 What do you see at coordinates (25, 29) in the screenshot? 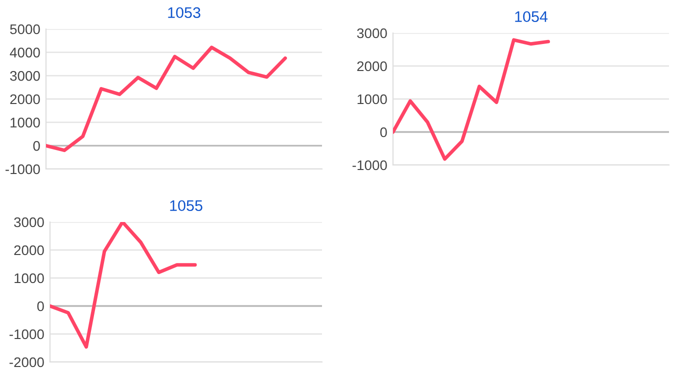
I see `y-tick-label: 5000` at bounding box center [25, 29].